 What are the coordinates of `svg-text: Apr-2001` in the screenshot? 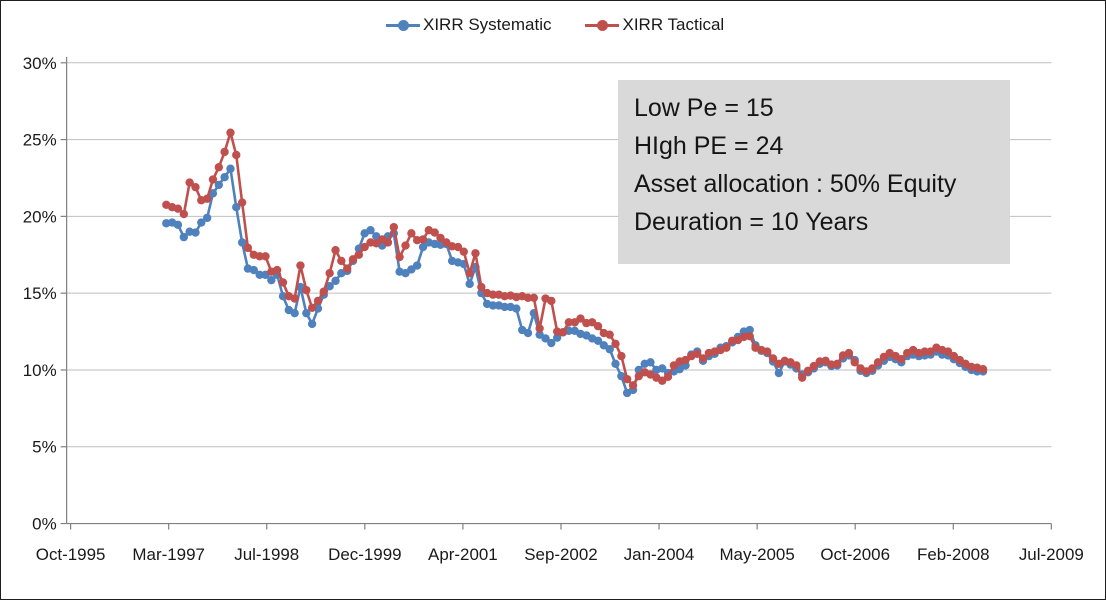 It's located at (463, 554).